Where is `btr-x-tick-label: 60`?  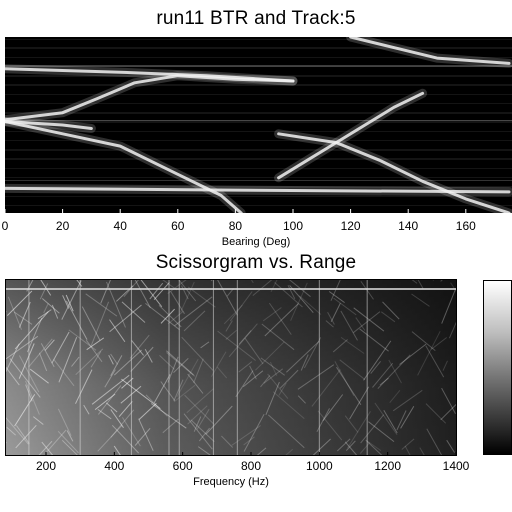 btr-x-tick-label: 60 is located at coordinates (178, 226).